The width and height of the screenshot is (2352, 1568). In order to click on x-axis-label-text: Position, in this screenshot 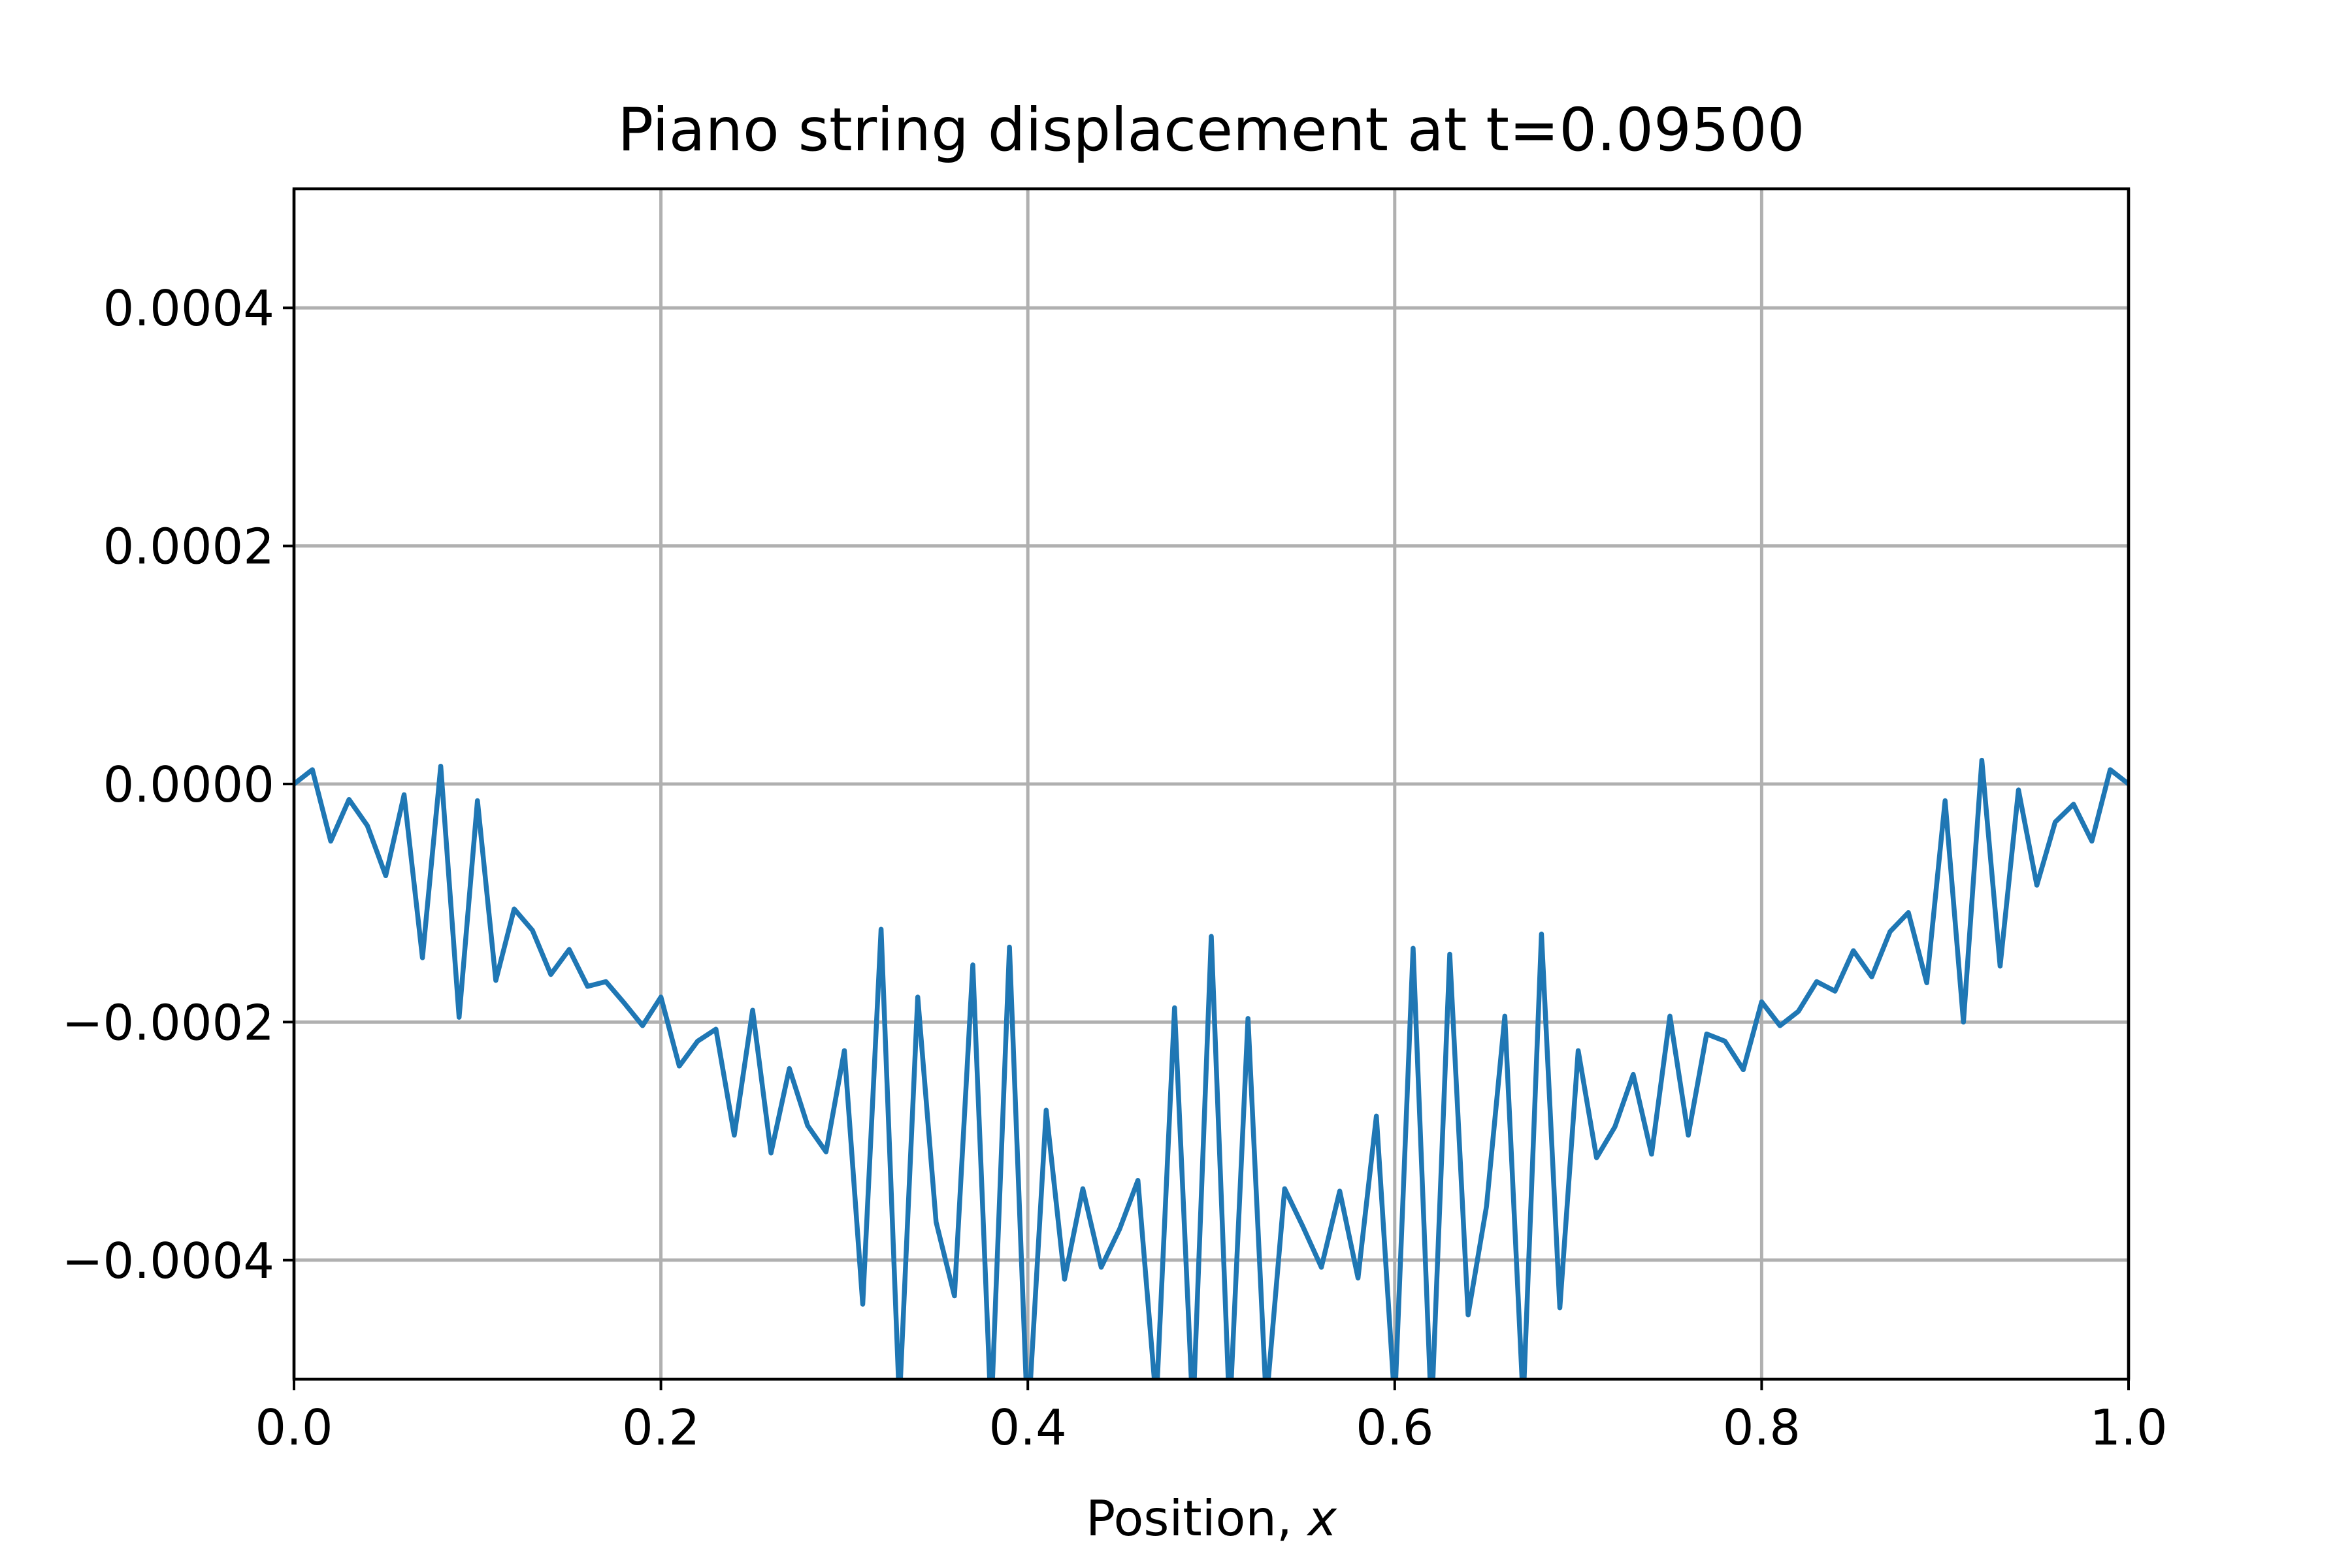, I will do `click(1197, 1518)`.